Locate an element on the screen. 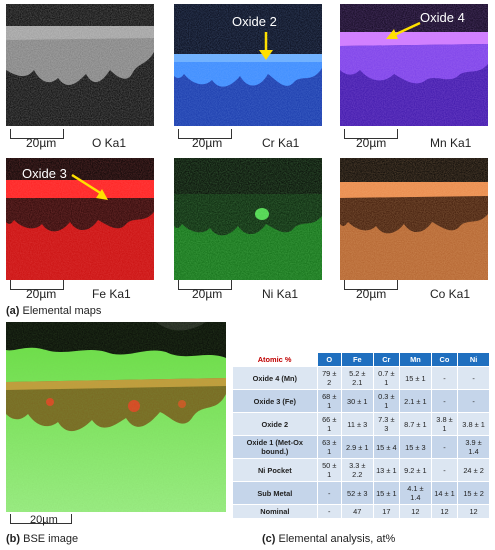 The width and height of the screenshot is (495, 550). row-label: Ni Pocket is located at coordinates (275, 470).